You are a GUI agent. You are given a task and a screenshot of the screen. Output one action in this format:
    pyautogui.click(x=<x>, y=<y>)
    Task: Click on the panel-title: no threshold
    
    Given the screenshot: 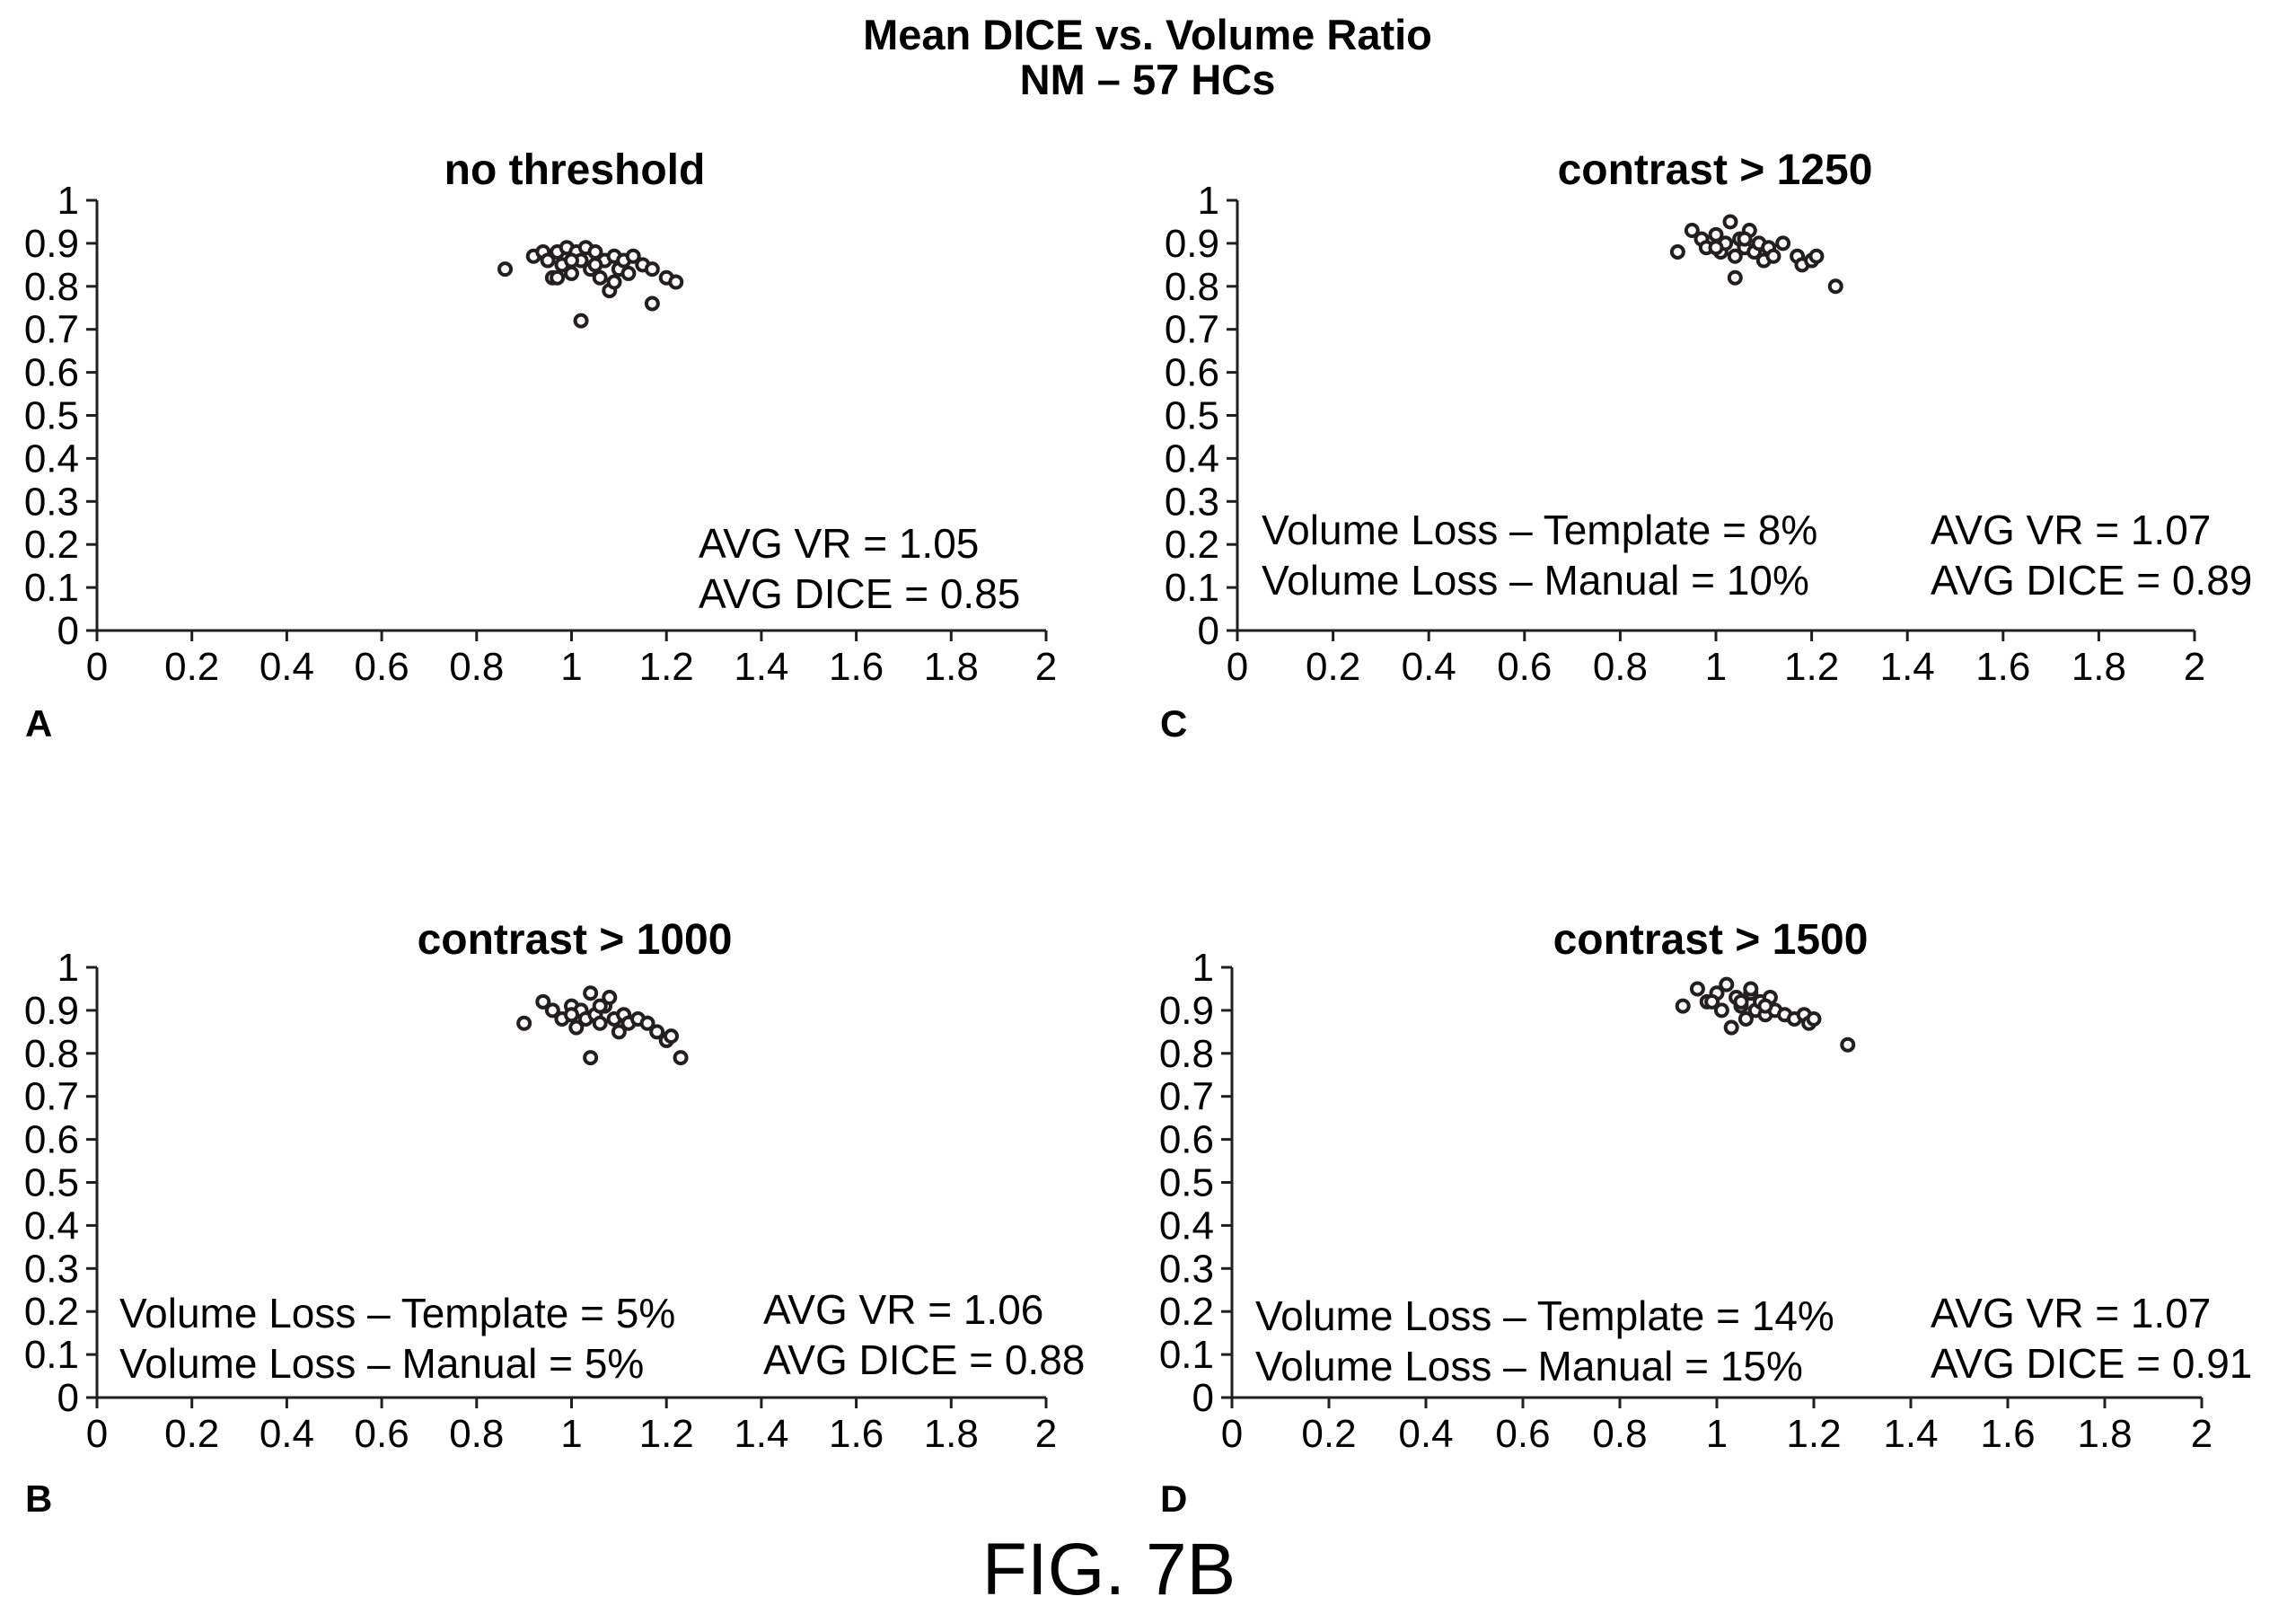 What is the action you would take?
    pyautogui.click(x=575, y=170)
    